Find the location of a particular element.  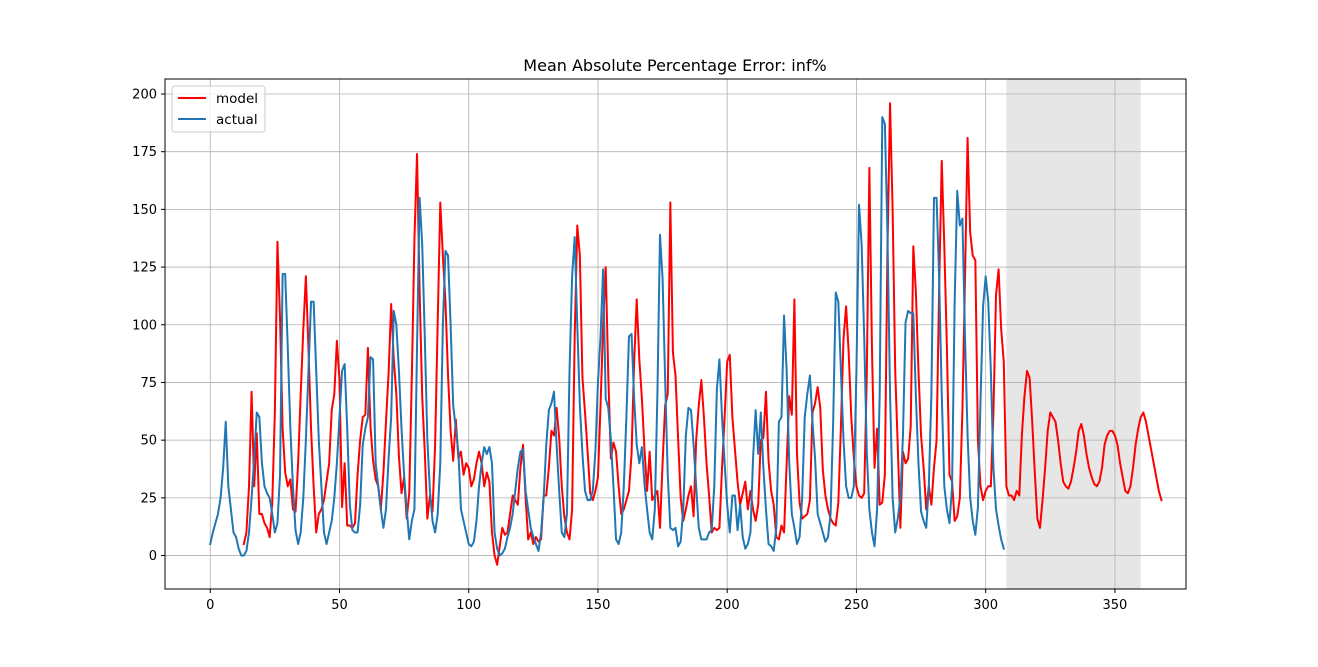

legend: model actual is located at coordinates (218, 109).